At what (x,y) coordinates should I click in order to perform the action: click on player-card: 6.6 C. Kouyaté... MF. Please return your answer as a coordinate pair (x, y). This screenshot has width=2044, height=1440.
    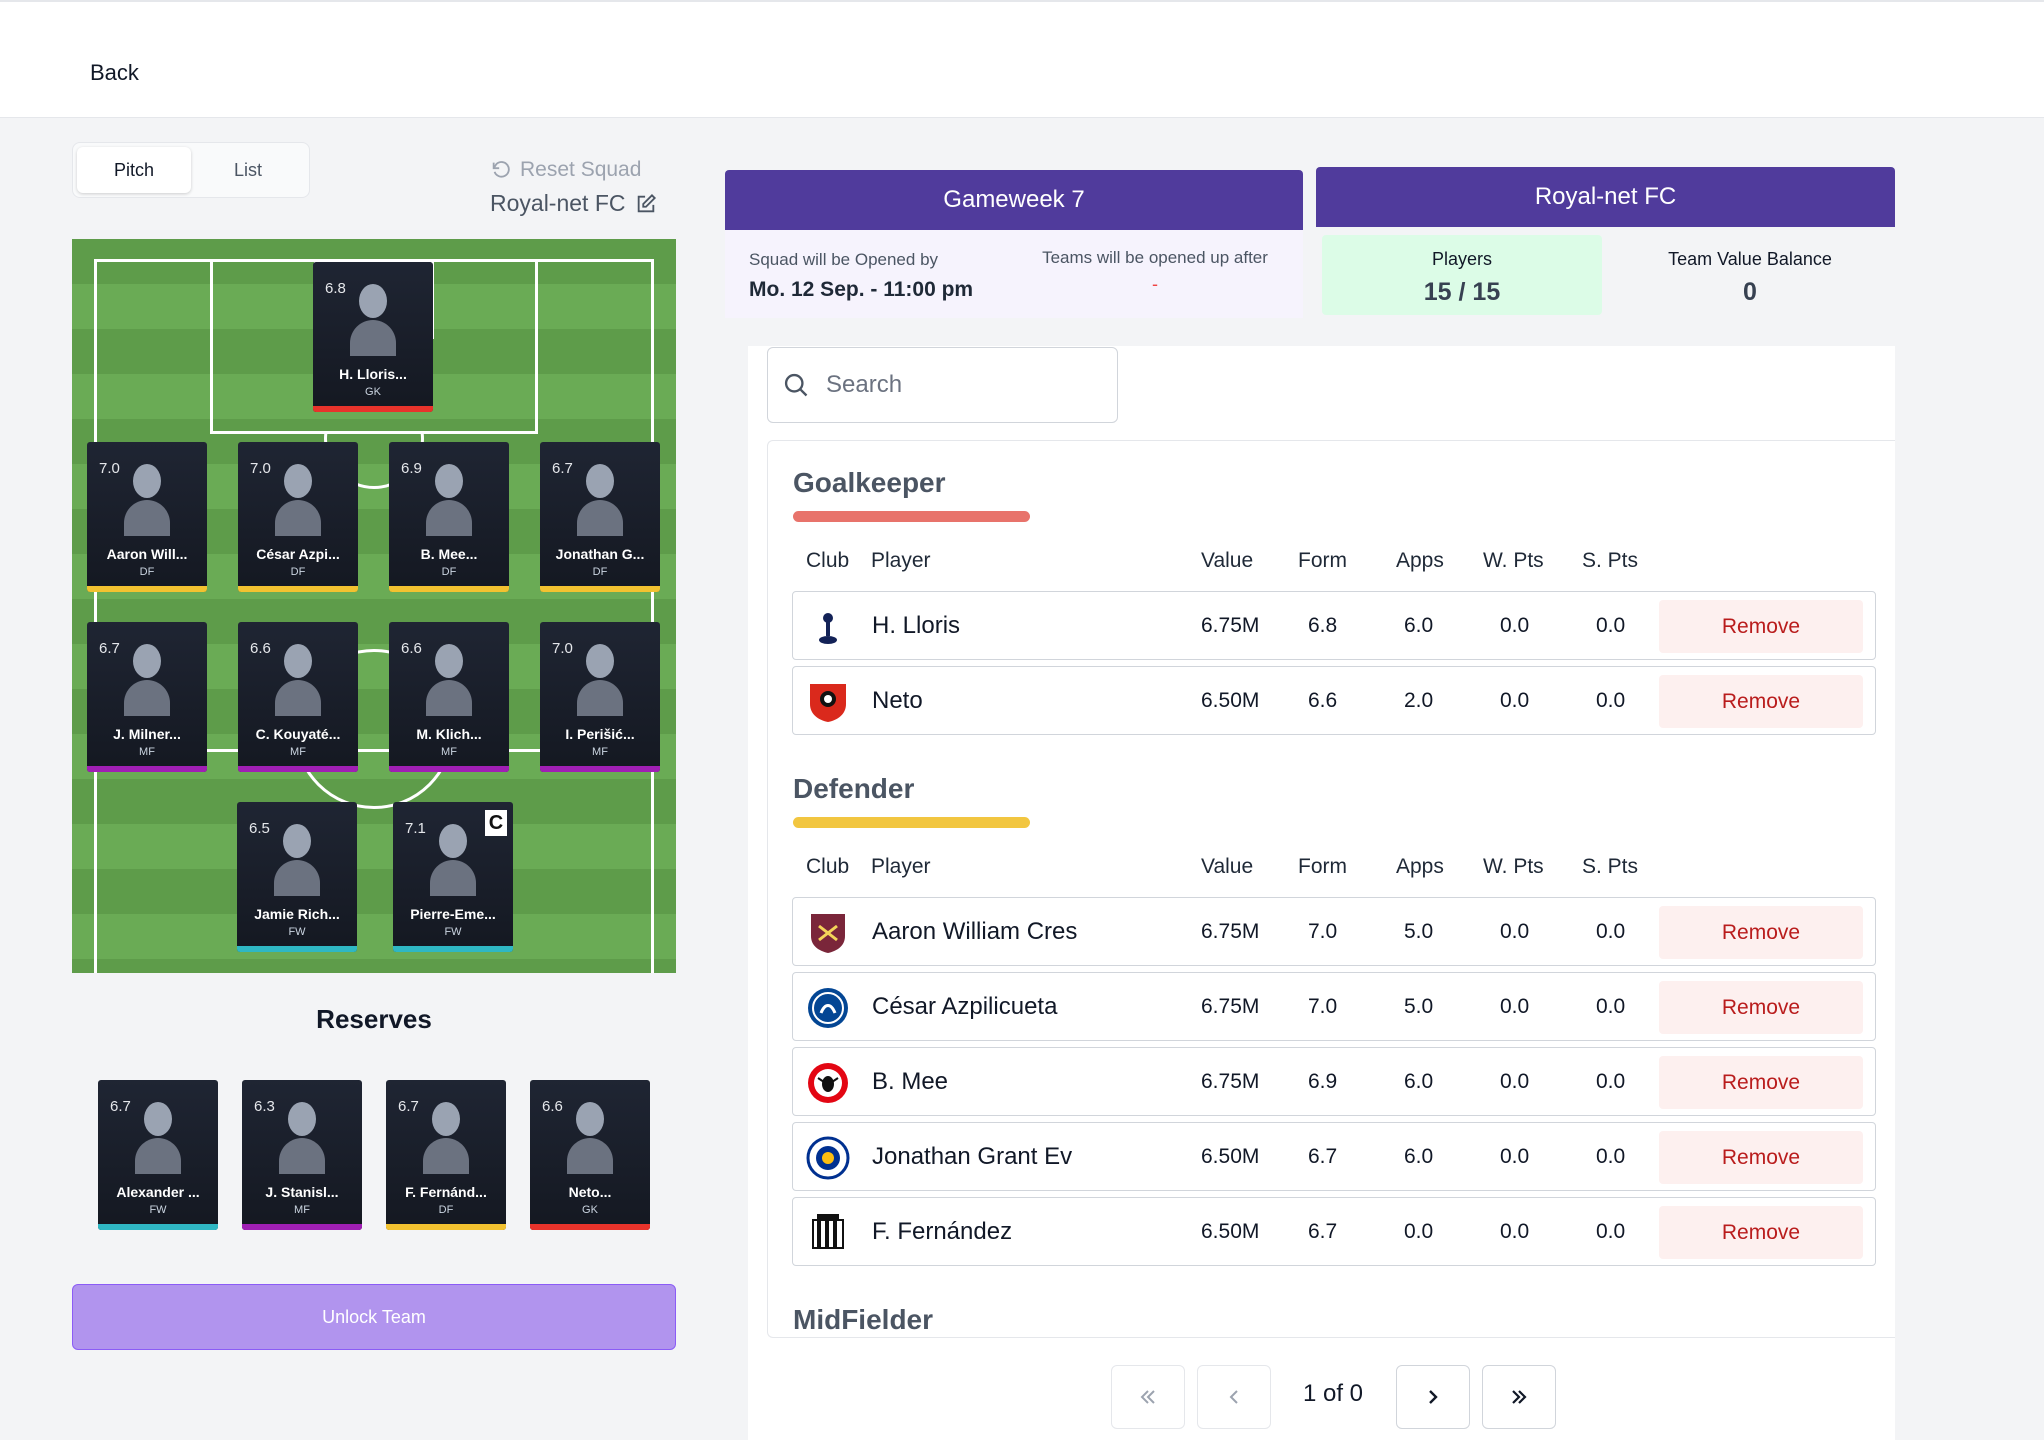
    Looking at the image, I should click on (298, 697).